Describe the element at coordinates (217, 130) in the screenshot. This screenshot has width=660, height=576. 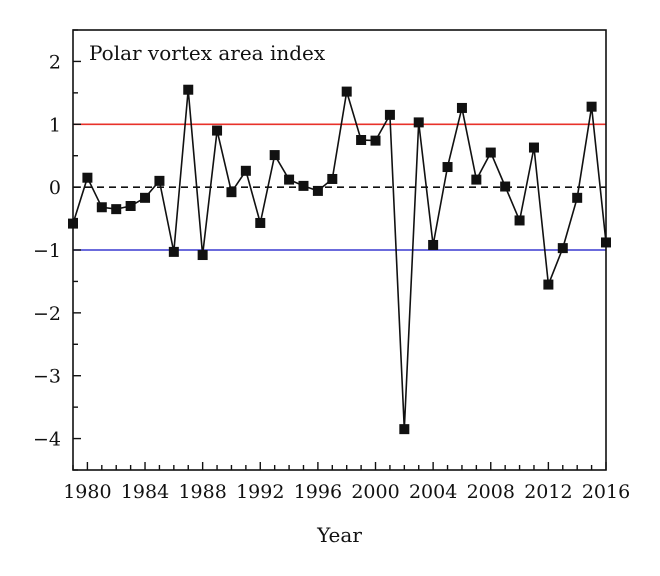
I see `data-point-1989` at that location.